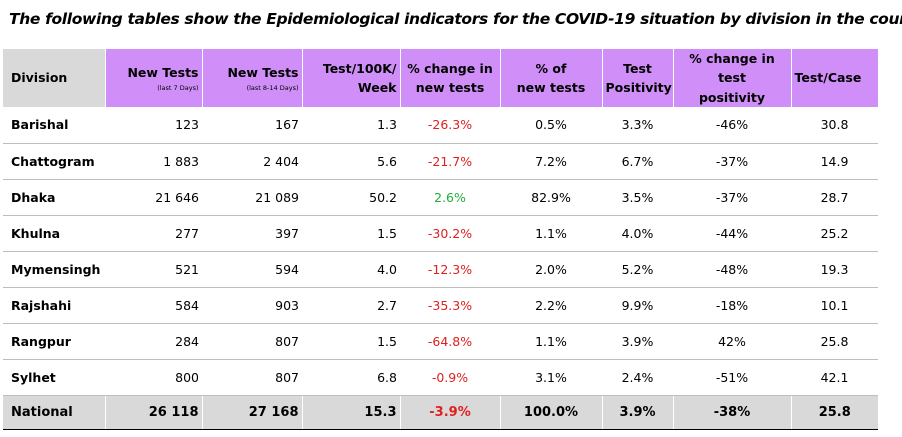 The height and width of the screenshot is (437, 902). What do you see at coordinates (440, 341) in the screenshot?
I see `table-row: Rangpur 284 807 1.5 -64.8% 1.1% 3.9% 42% 25.8` at bounding box center [440, 341].